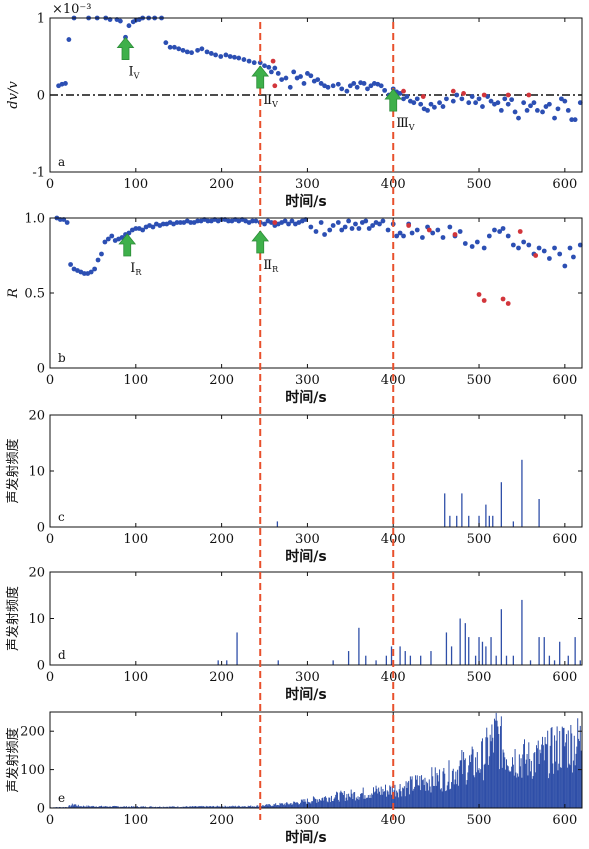 Image resolution: width=589 pixels, height=849 pixels. What do you see at coordinates (41, 19) in the screenshot?
I see `y-tick-label: 1` at bounding box center [41, 19].